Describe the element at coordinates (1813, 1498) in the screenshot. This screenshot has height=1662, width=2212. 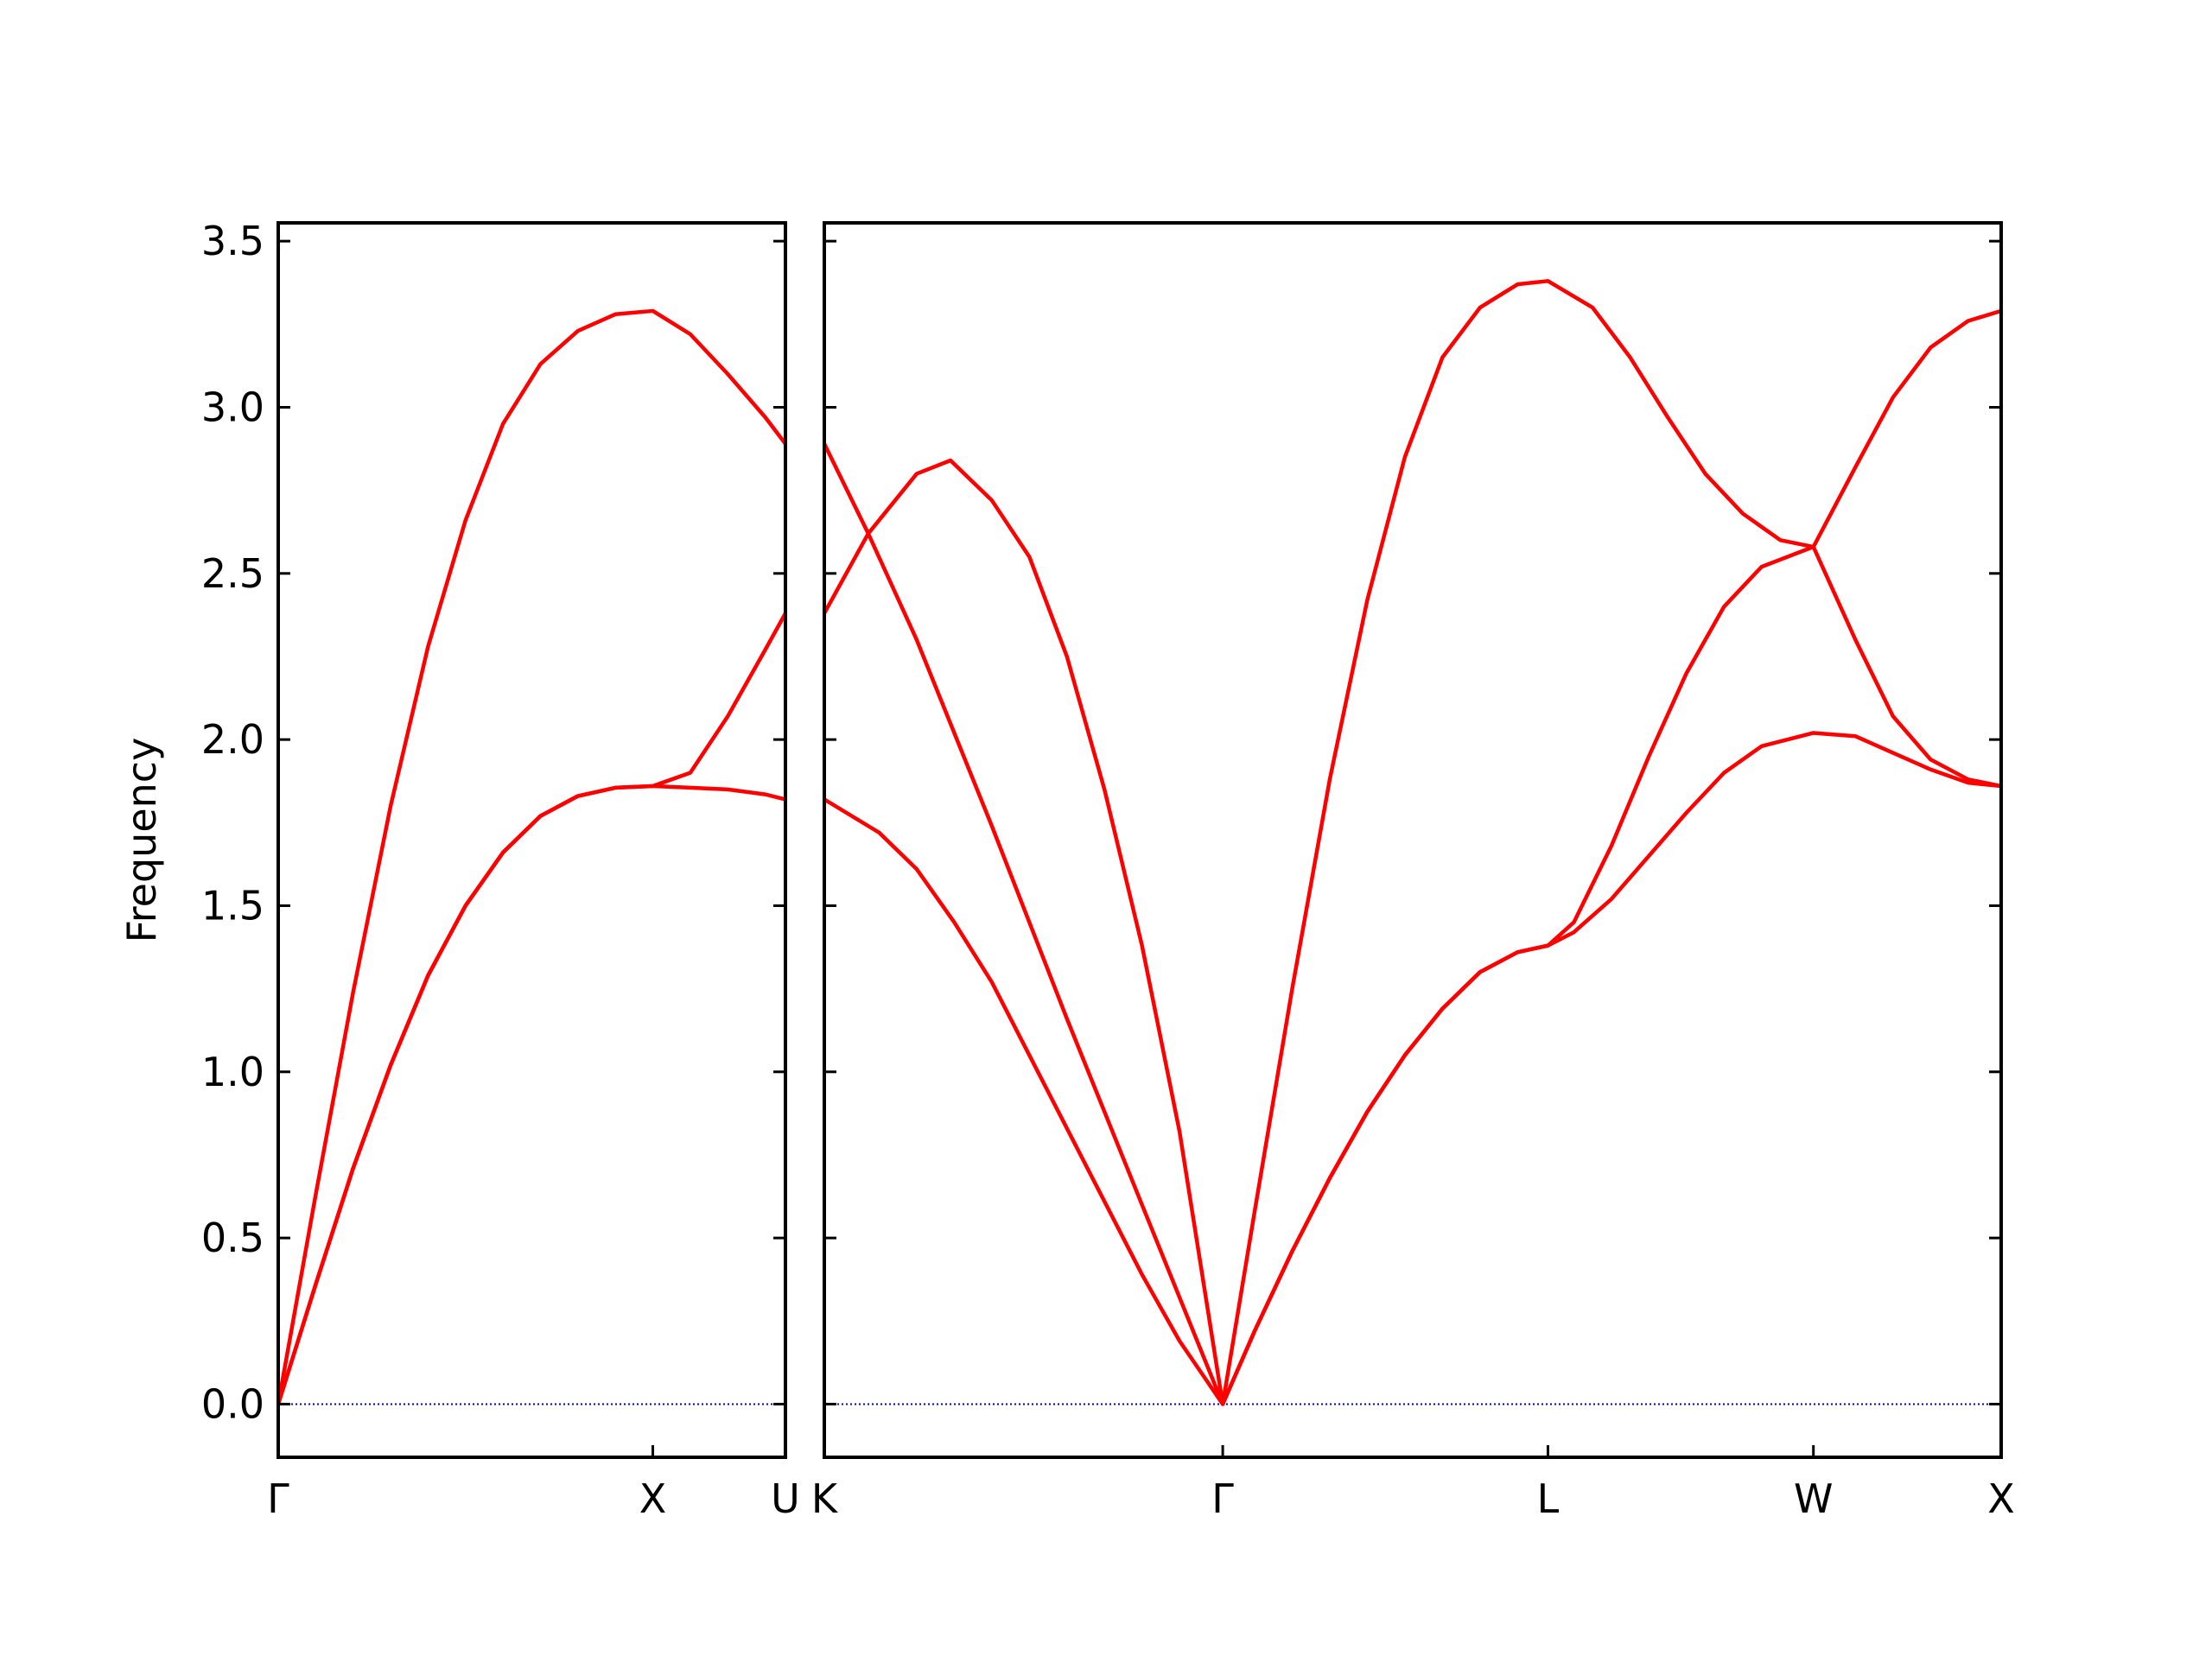
I see `x-tick-label: W` at that location.